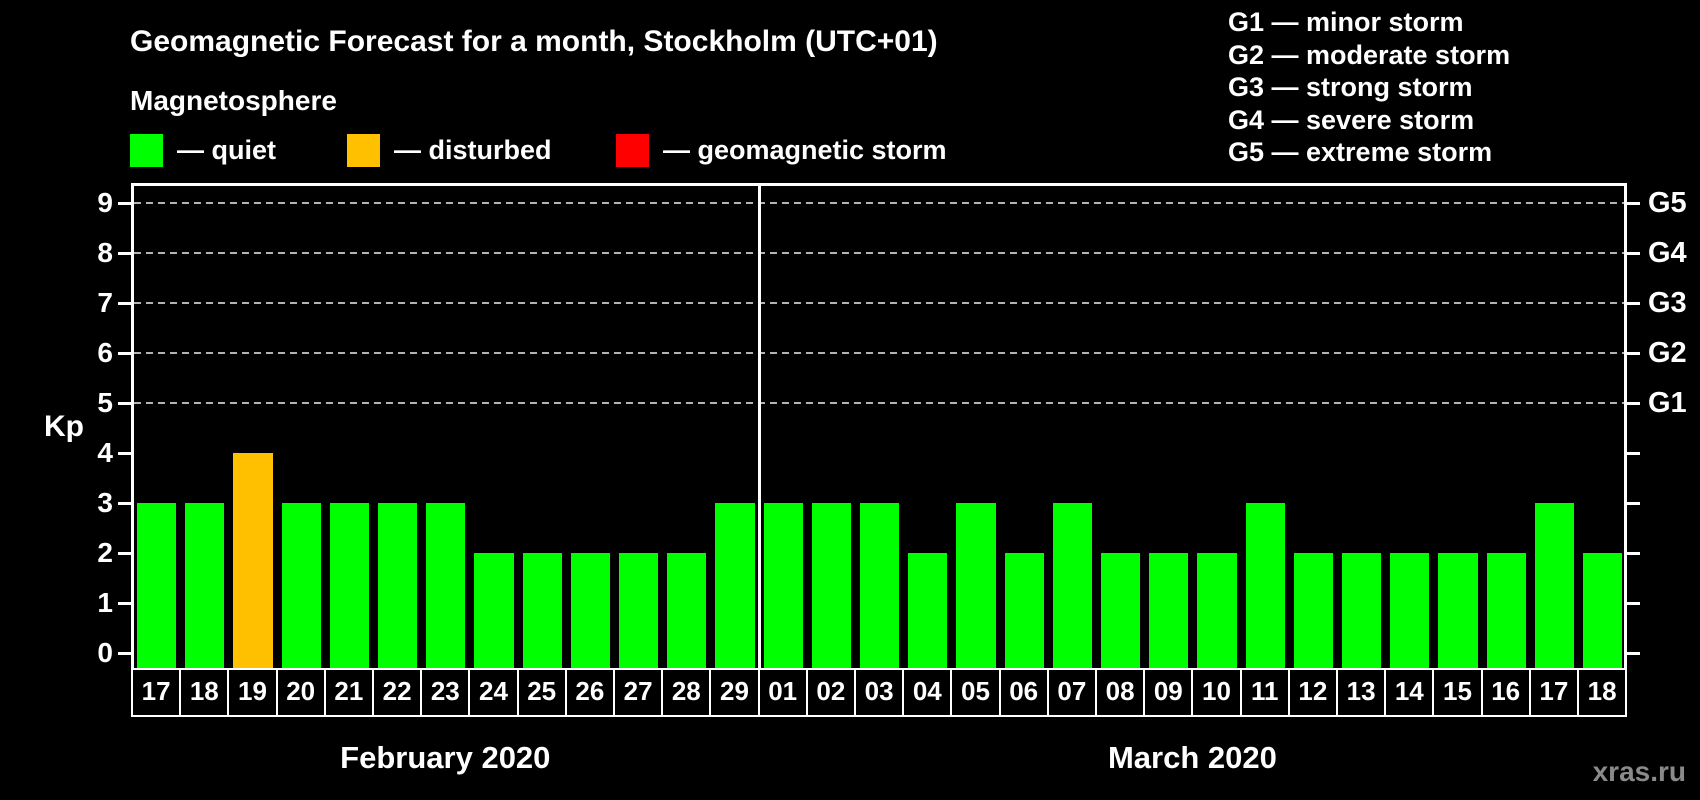  What do you see at coordinates (1351, 119) in the screenshot?
I see `storm-scale-line-g4: G4 — severe storm` at bounding box center [1351, 119].